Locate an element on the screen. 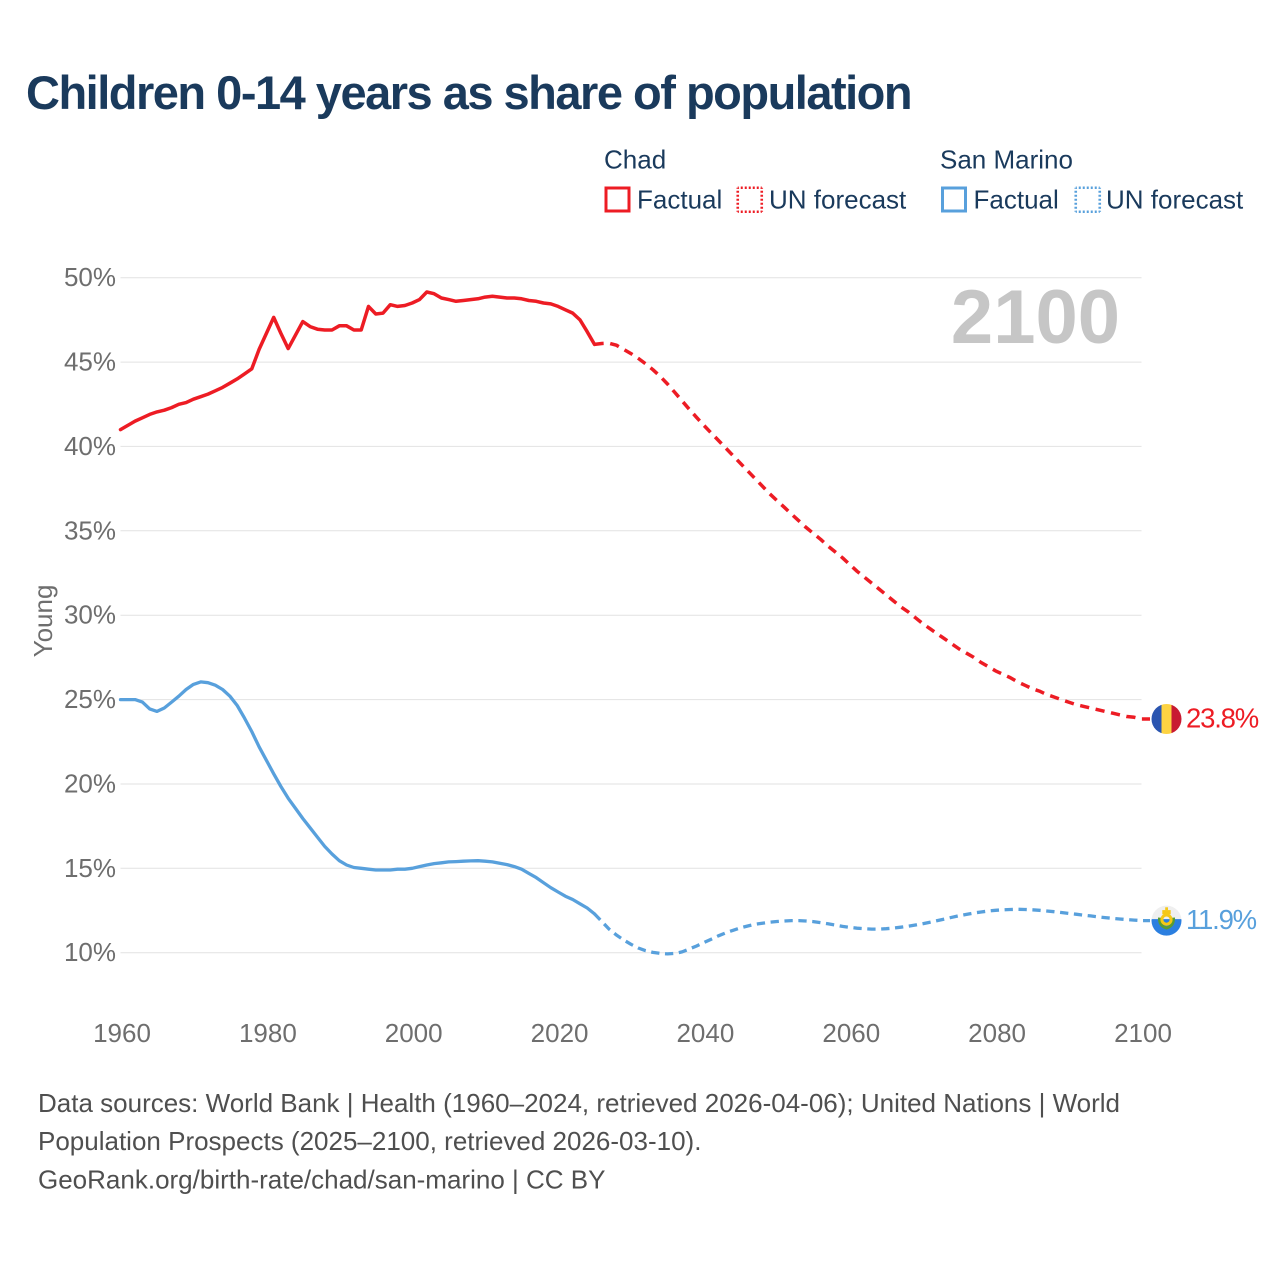 This screenshot has height=1285, width=1280. svg-text: 30% is located at coordinates (90, 615).